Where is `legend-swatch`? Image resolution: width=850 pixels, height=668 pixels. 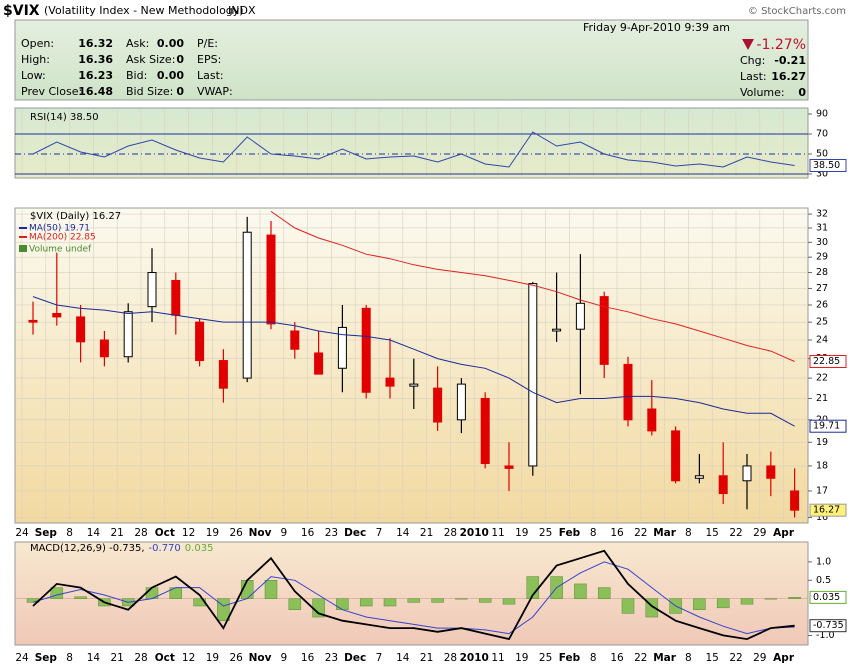
legend-swatch is located at coordinates (23, 248).